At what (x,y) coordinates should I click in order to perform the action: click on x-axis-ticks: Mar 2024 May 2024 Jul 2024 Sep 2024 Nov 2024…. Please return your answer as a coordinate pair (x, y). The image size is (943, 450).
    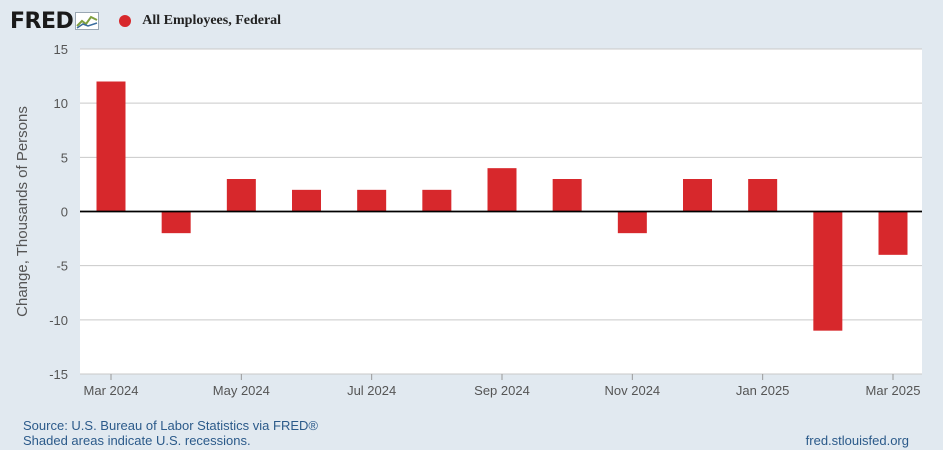
    Looking at the image, I should click on (502, 386).